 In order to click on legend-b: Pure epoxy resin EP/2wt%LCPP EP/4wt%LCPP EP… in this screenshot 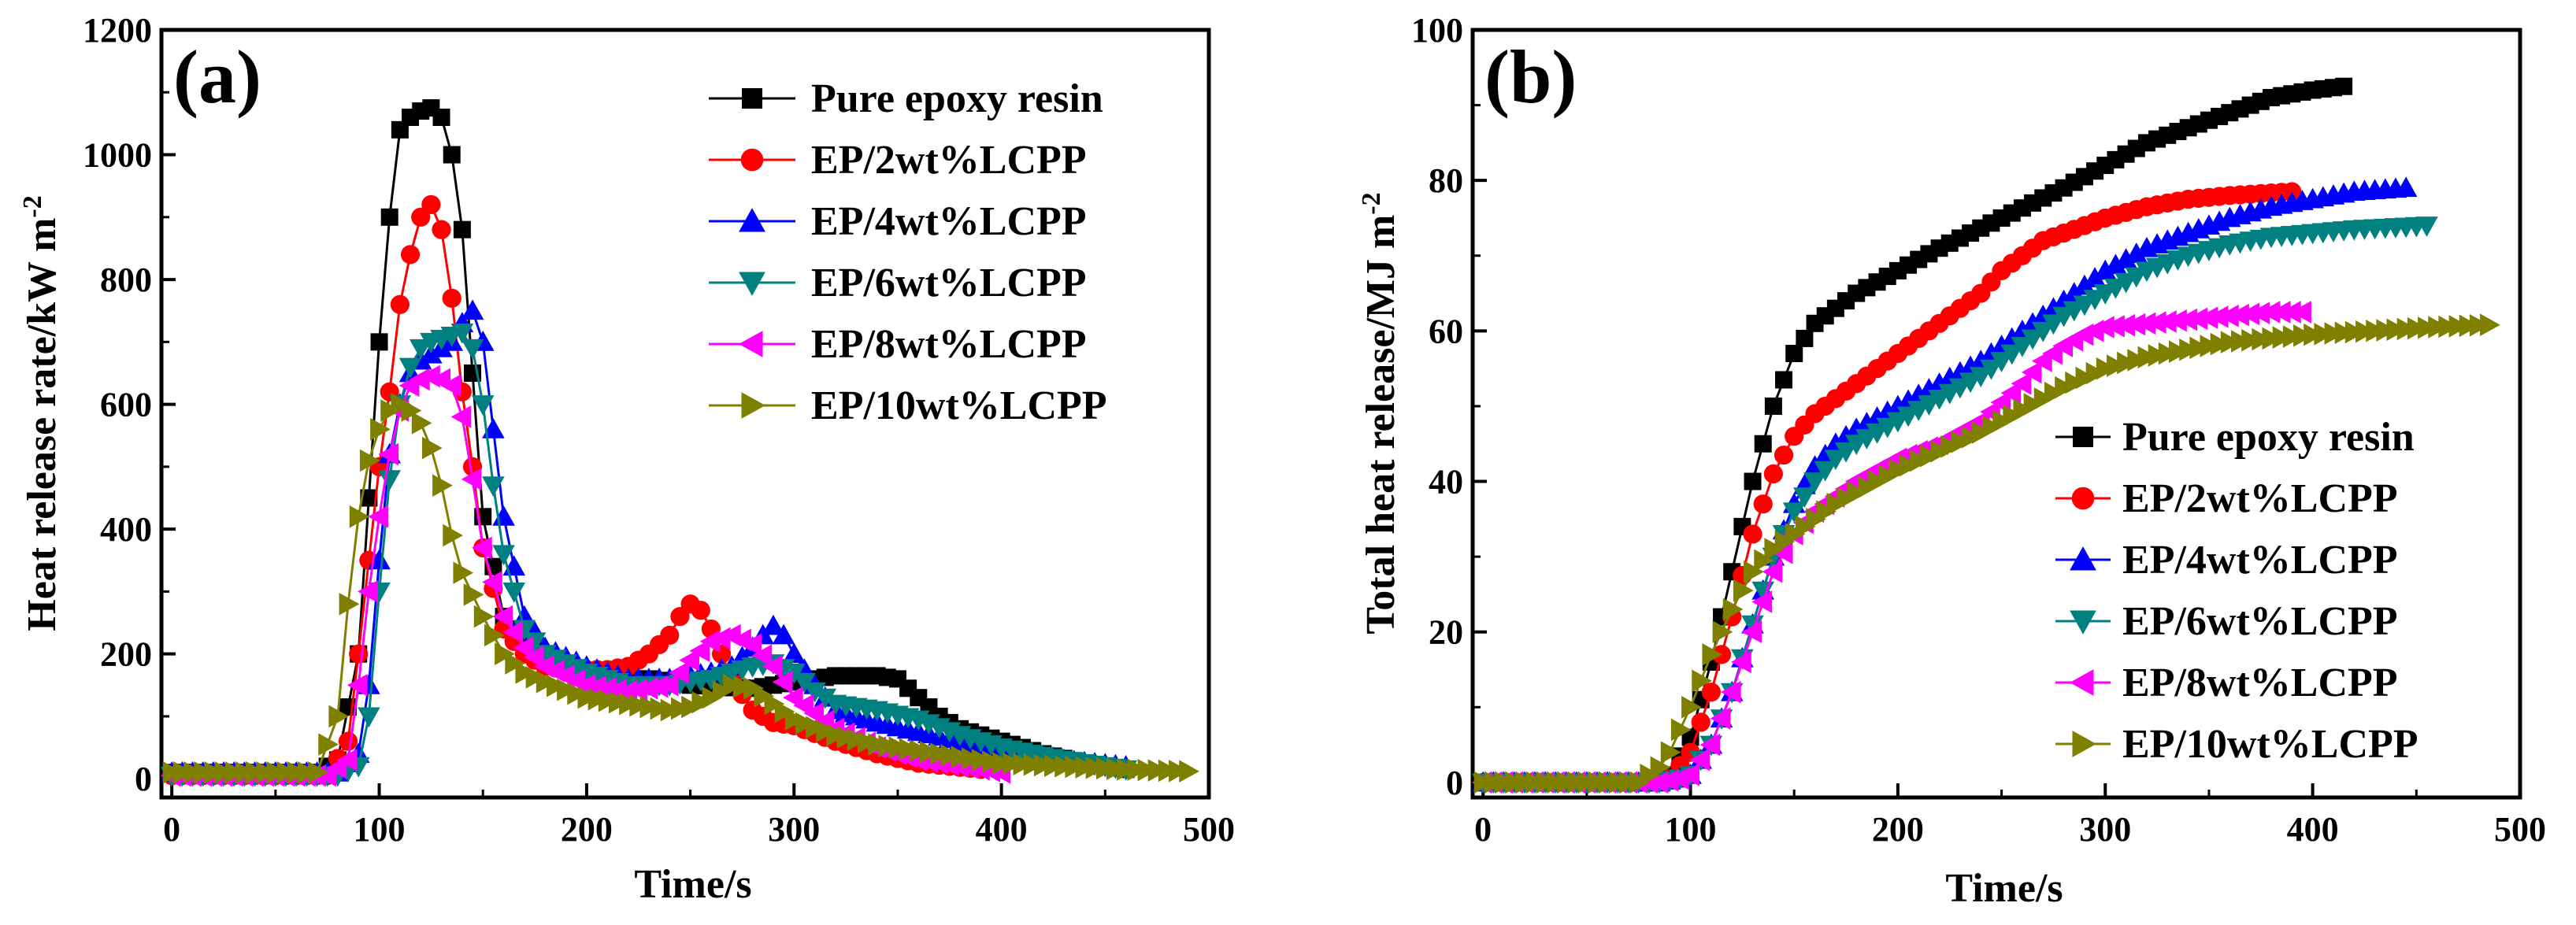, I will do `click(2236, 591)`.